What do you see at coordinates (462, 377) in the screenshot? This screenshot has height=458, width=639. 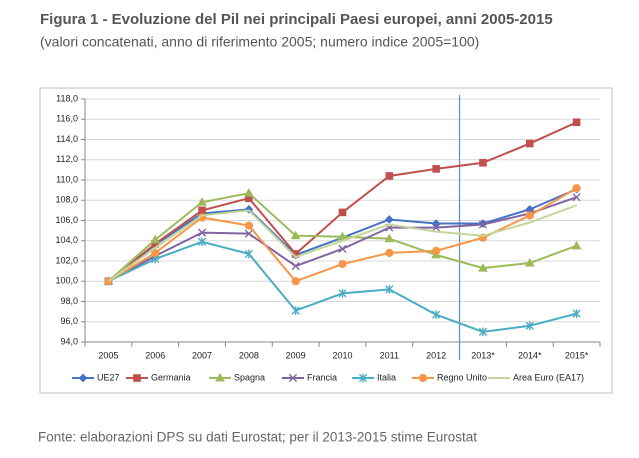 I see `legend-label: Regno Unito` at bounding box center [462, 377].